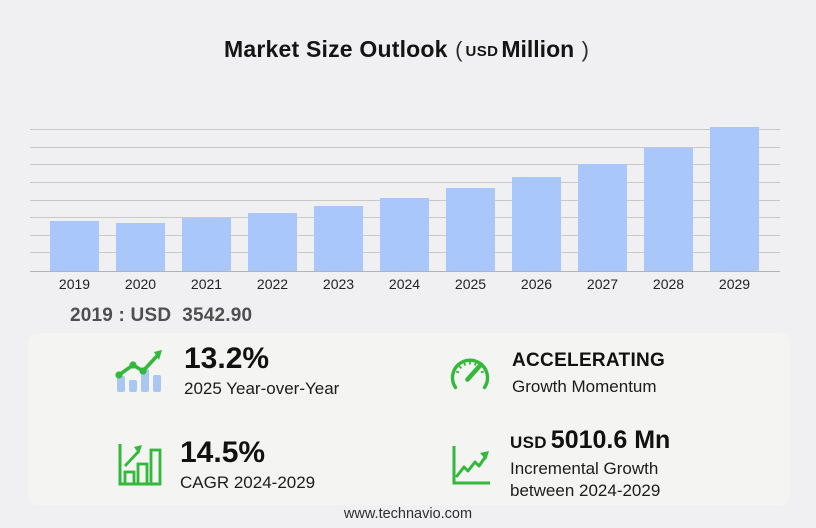 This screenshot has height=528, width=816. I want to click on stat-cagr: 14.5% CAGR 2024-2029, so click(214, 465).